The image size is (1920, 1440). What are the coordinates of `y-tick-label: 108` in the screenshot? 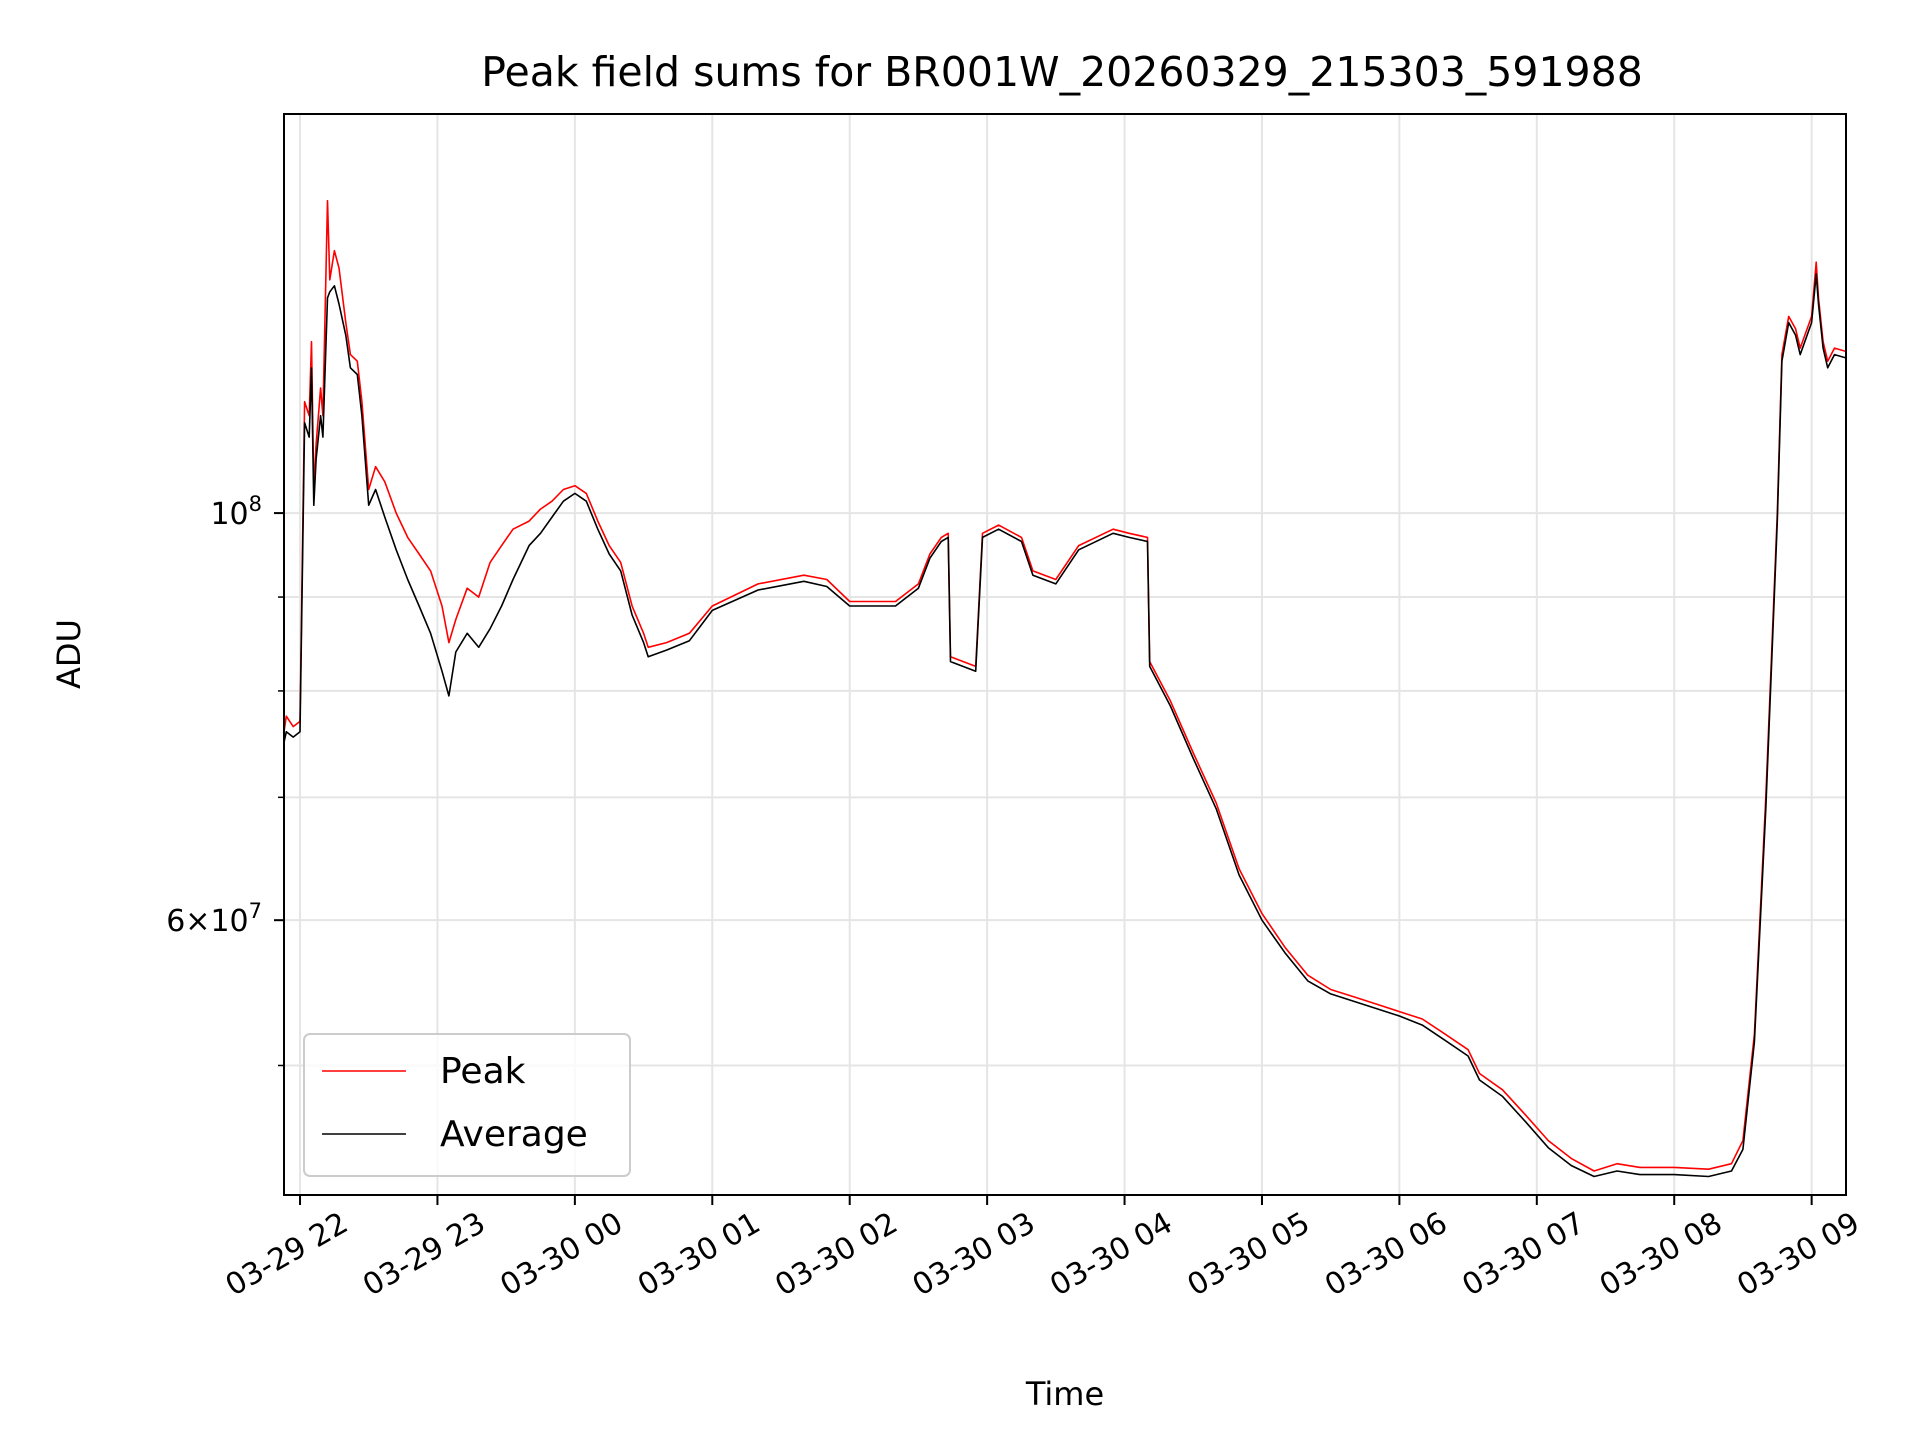 It's located at (236, 512).